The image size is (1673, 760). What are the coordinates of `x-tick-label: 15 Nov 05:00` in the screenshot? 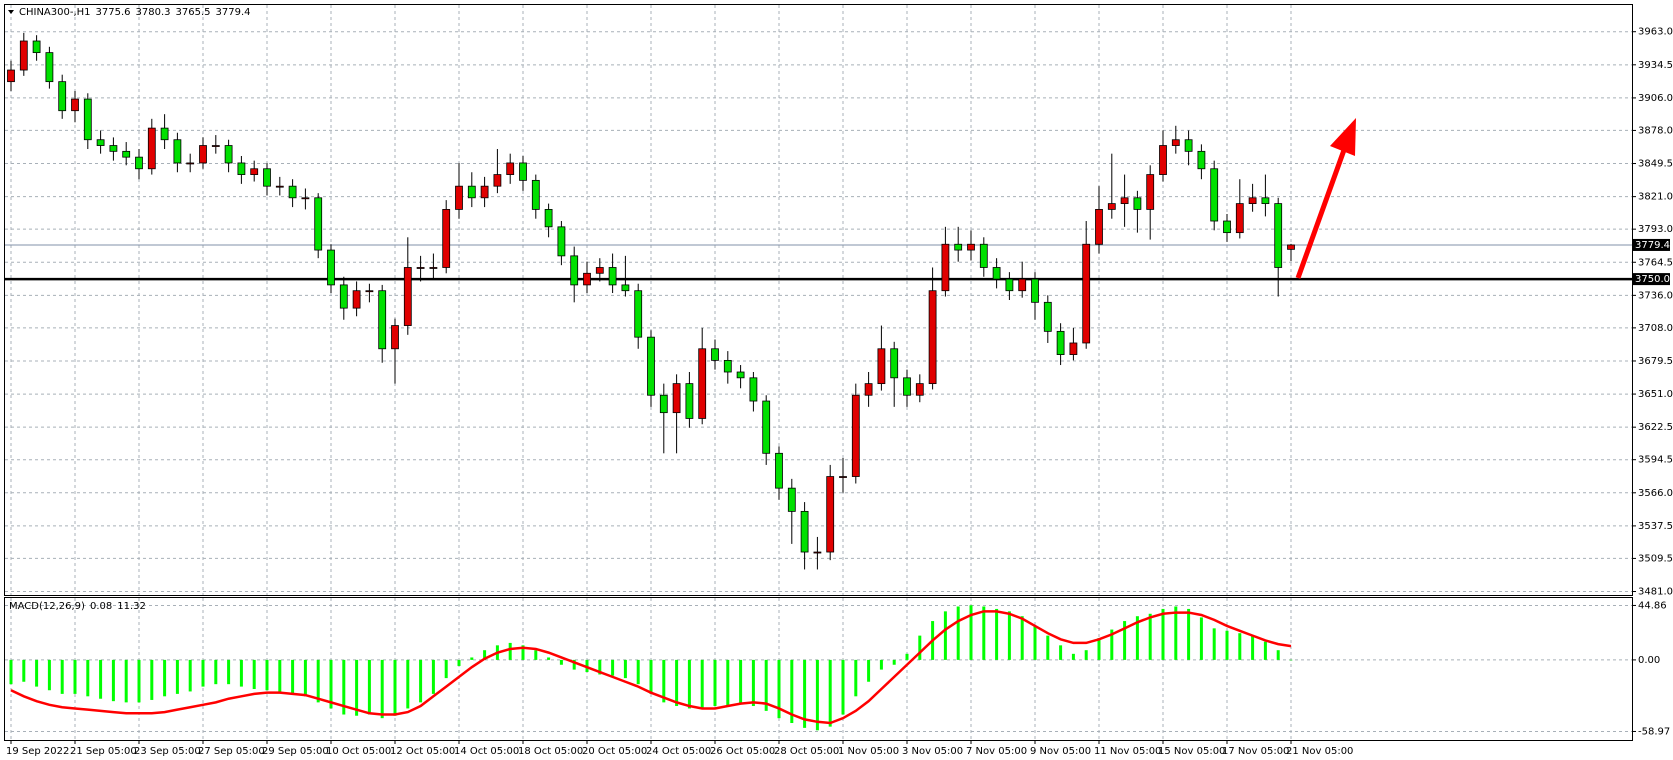 It's located at (1191, 751).